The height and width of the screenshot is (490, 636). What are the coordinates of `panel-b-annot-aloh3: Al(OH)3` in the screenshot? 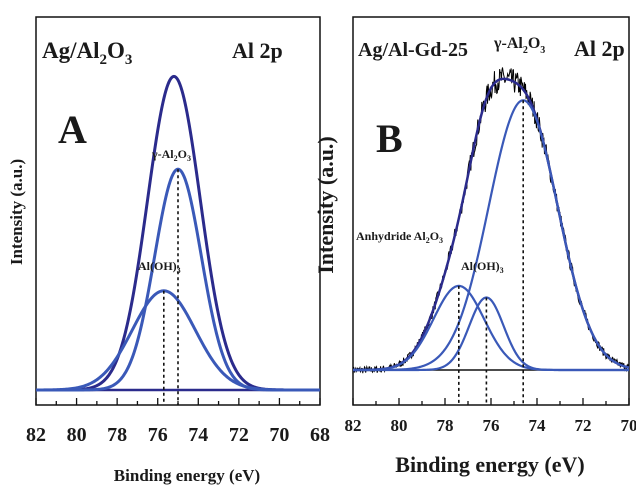 It's located at (482, 267).